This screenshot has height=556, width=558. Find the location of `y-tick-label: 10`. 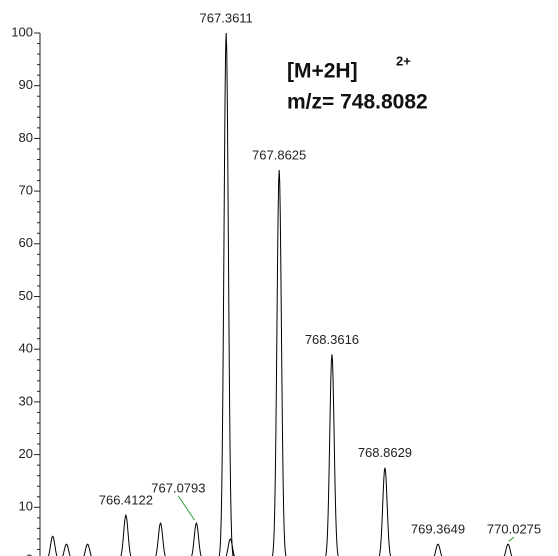

y-tick-label: 10 is located at coordinates (26, 506).